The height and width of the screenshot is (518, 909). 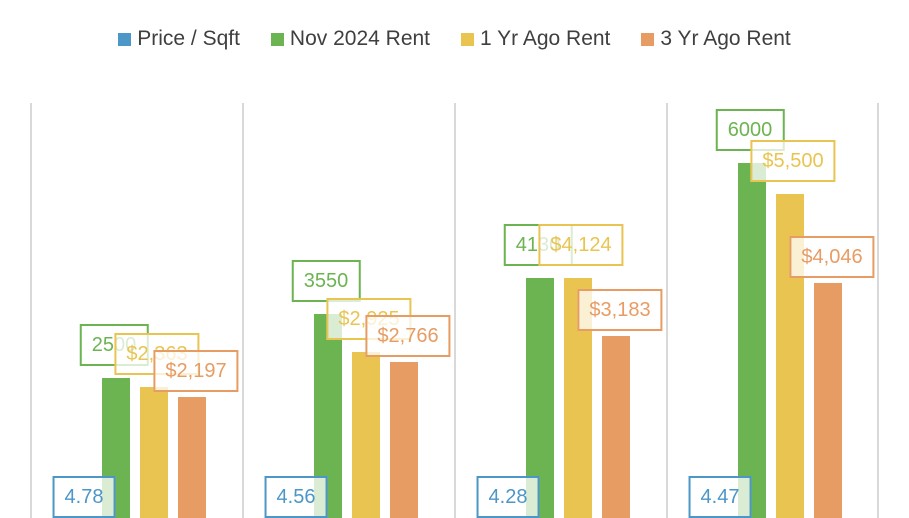 I want to click on legend-item-price-sqft: Price / Sqft, so click(x=179, y=39).